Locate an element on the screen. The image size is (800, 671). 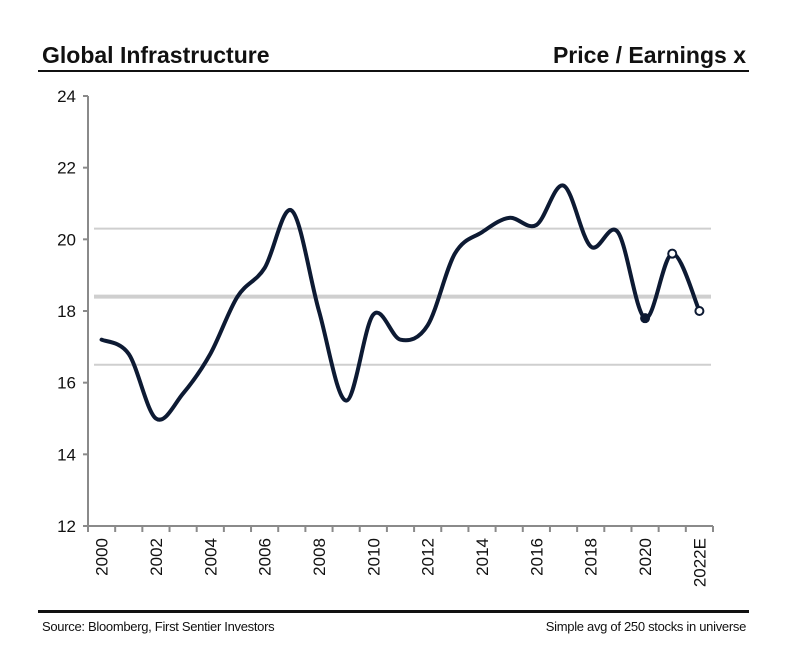
y-tick-label: 16 is located at coordinates (66, 383).